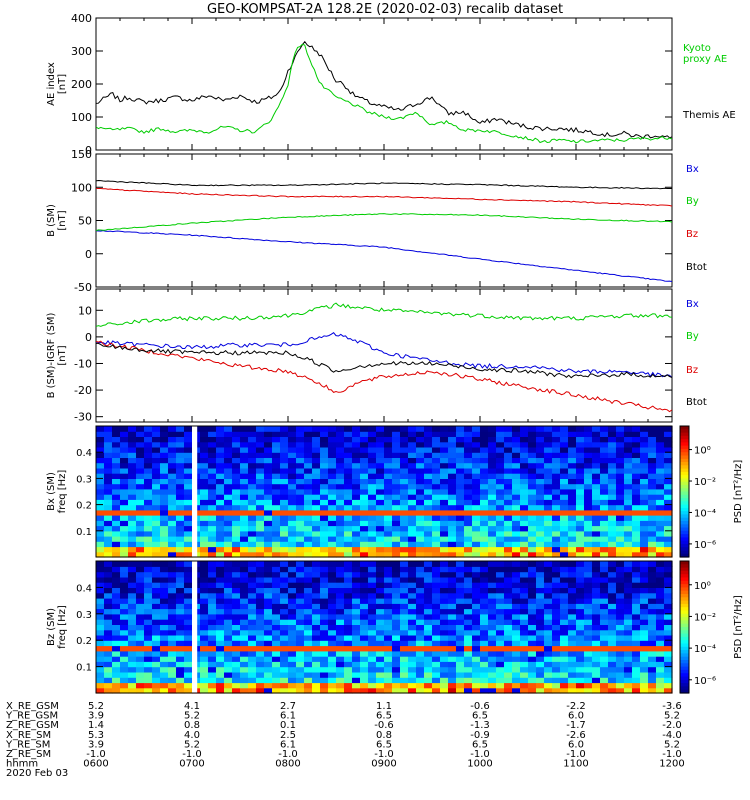  I want to click on y-tick-label: -30, so click(83, 417).